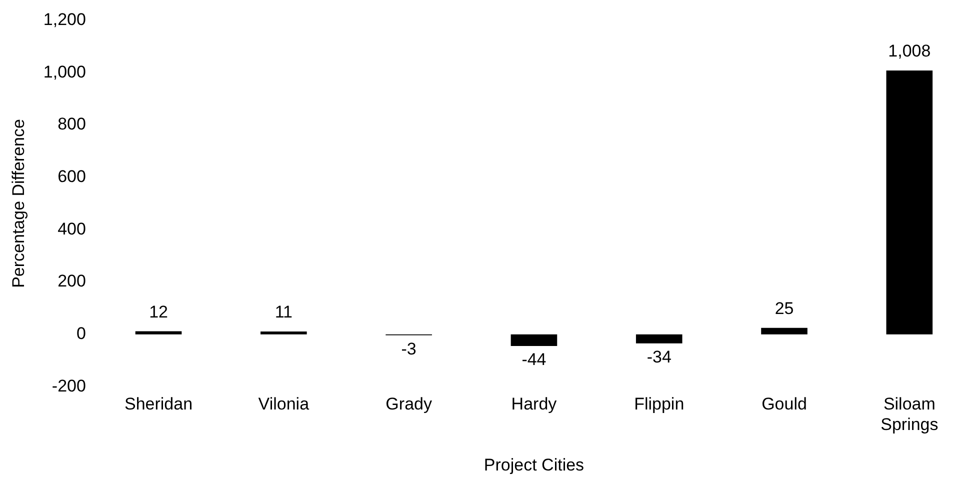 Image resolution: width=977 pixels, height=485 pixels. What do you see at coordinates (158, 404) in the screenshot?
I see `x-tick-label: Sheridan` at bounding box center [158, 404].